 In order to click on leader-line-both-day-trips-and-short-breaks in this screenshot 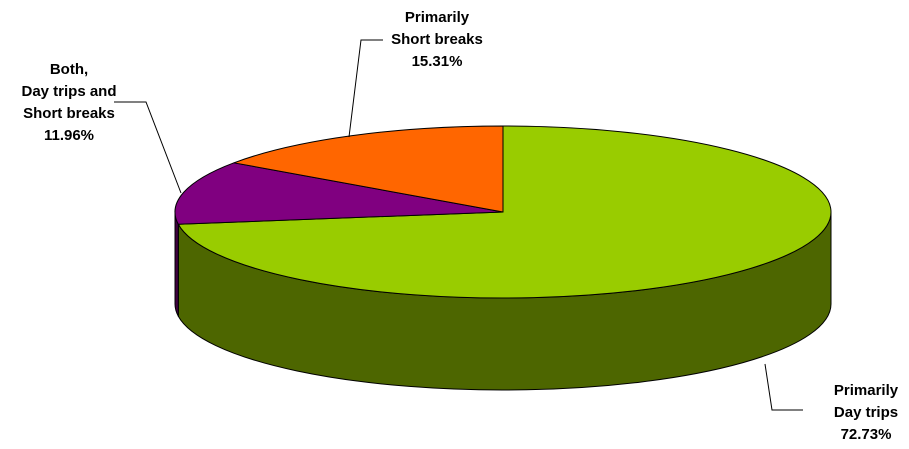, I will do `click(148, 147)`.